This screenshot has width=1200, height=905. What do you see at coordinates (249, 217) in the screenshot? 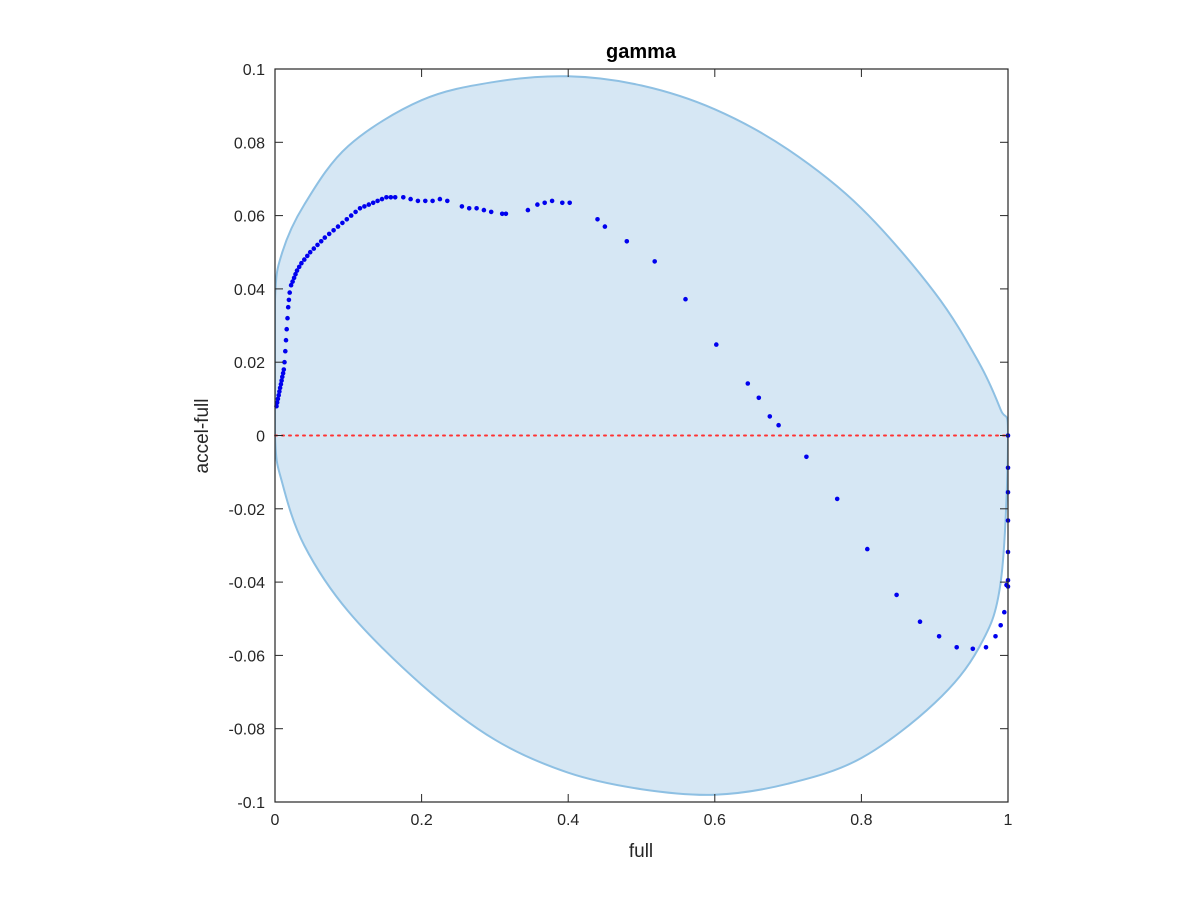
I see `y-tick-label: 0.06` at bounding box center [249, 217].